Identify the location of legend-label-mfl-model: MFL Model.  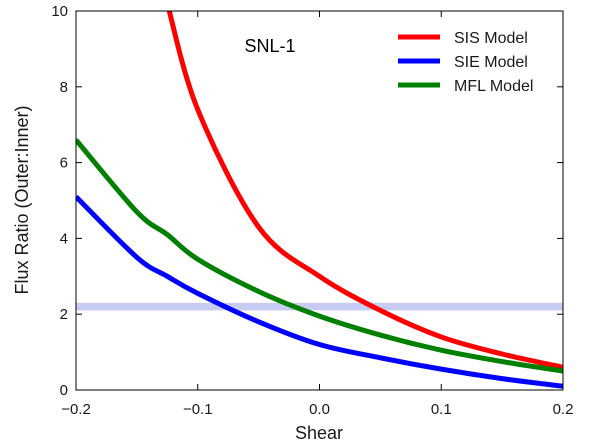
(493, 86).